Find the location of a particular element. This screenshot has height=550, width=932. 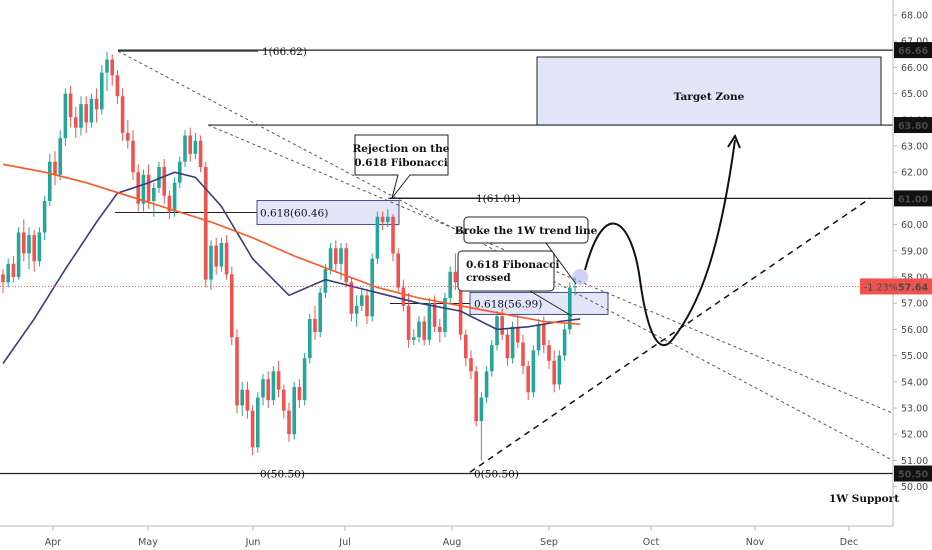

x-tick-label: Sep is located at coordinates (549, 542).